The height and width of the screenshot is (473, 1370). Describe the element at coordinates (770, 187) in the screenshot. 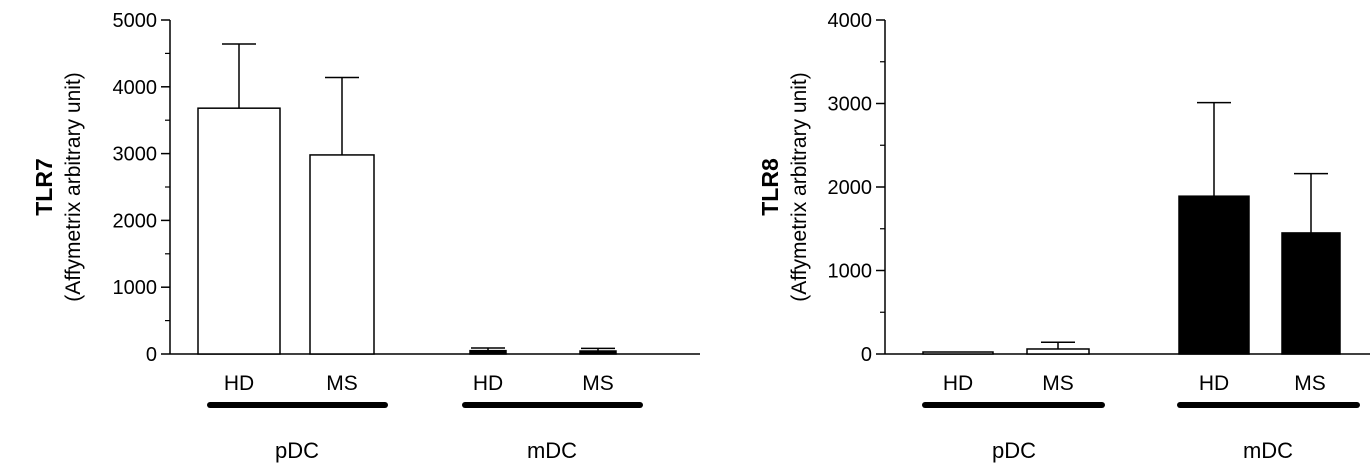

I see `y-axis-title: TLR8` at that location.